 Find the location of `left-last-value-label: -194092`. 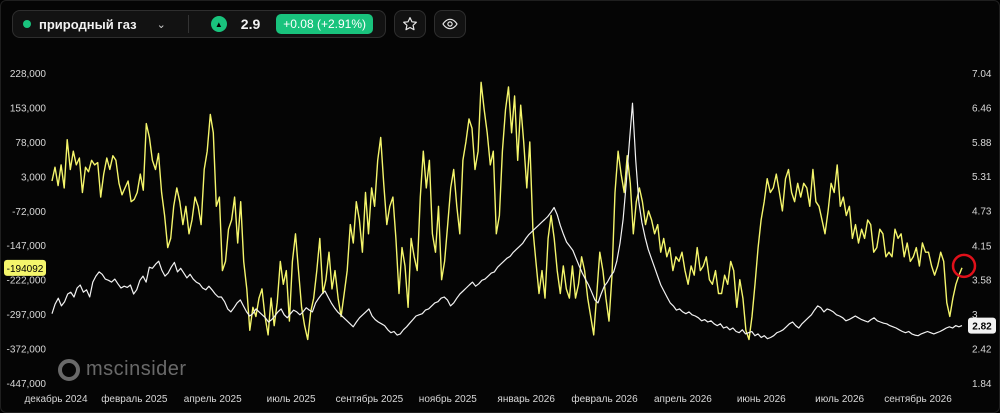

left-last-value-label: -194092 is located at coordinates (25, 269).